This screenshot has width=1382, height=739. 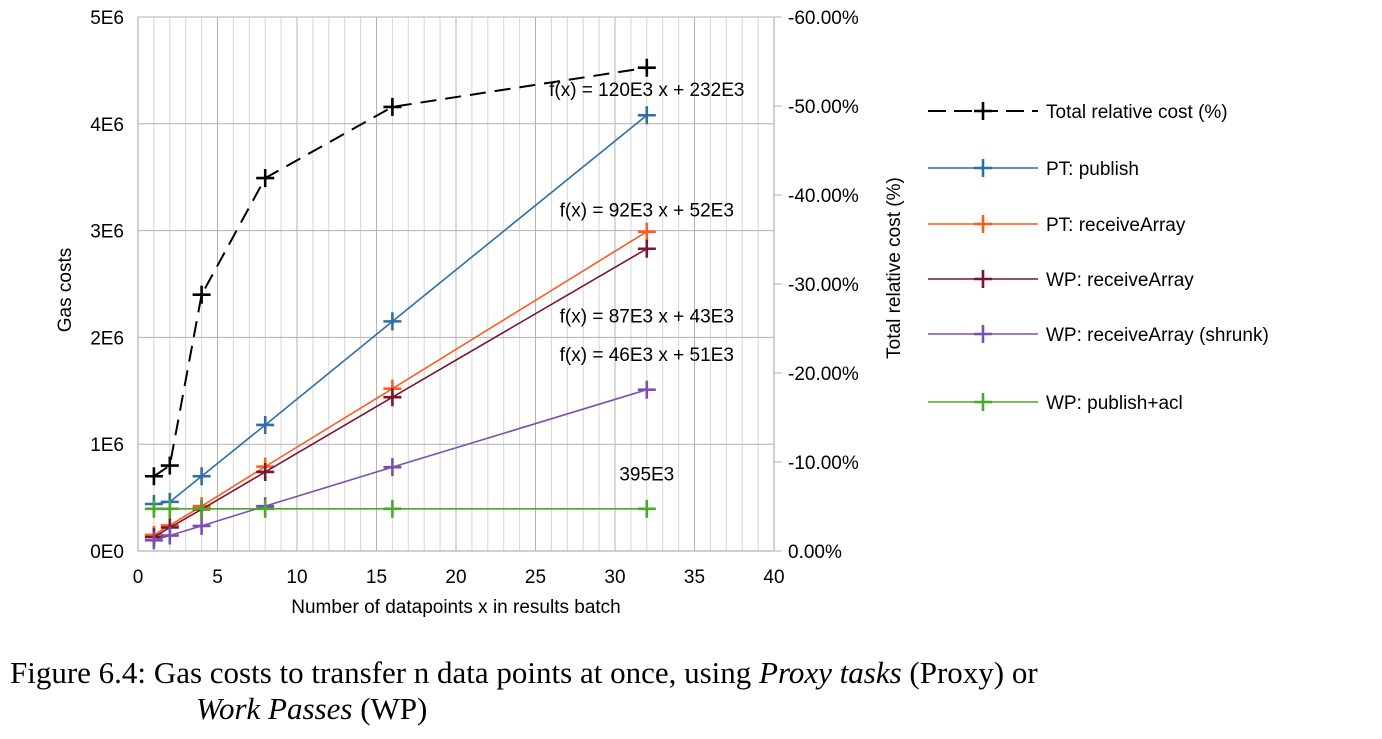 What do you see at coordinates (823, 463) in the screenshot?
I see `y2-tick-label: -10.00%` at bounding box center [823, 463].